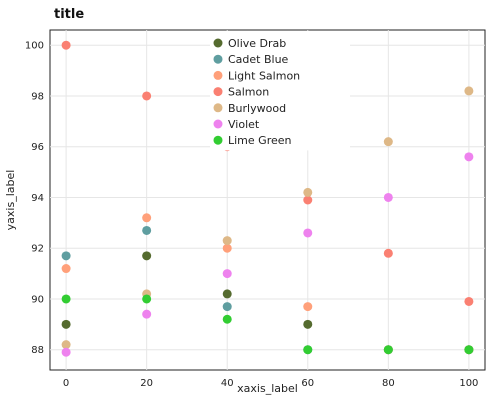  Describe the element at coordinates (267, 324) in the screenshot. I see `series-lime-green` at that location.